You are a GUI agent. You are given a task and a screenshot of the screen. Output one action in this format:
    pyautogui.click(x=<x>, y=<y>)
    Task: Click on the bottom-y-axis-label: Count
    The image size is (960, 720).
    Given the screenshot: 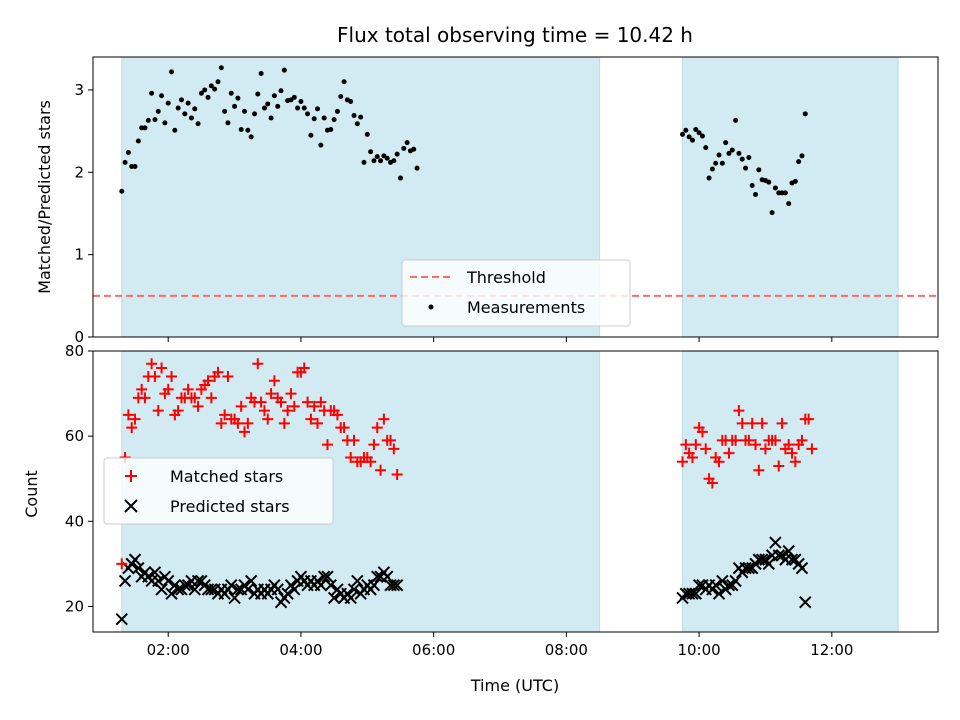 What is the action you would take?
    pyautogui.click(x=31, y=494)
    